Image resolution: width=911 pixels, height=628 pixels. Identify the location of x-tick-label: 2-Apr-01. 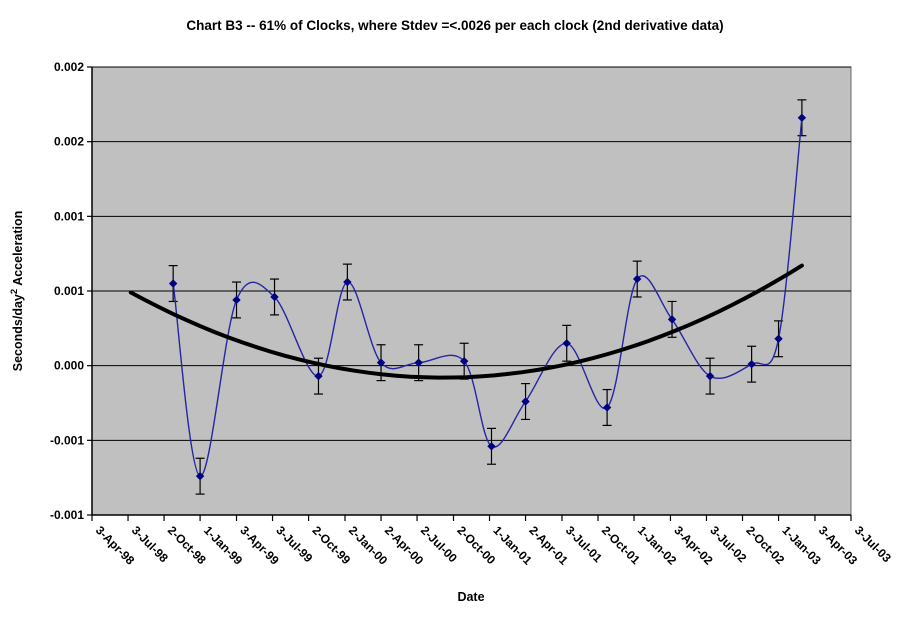
(548, 545).